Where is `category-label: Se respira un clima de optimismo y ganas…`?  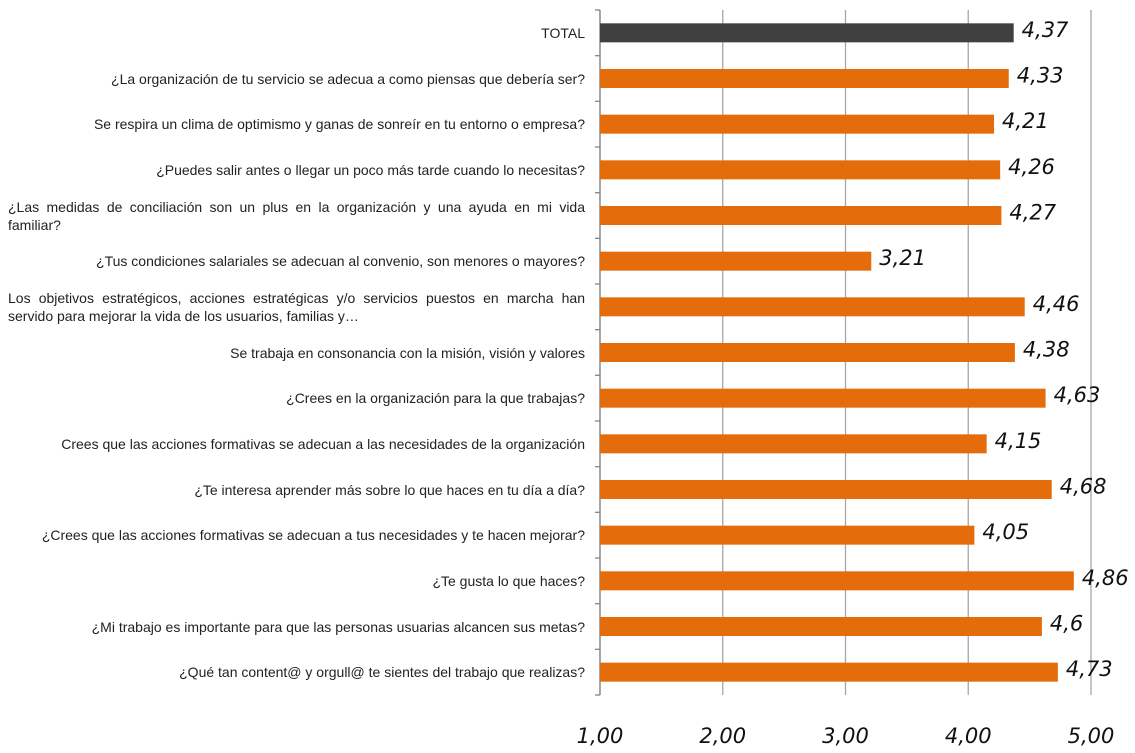
category-label: Se respira un clima de optimismo y ganas… is located at coordinates (296, 124).